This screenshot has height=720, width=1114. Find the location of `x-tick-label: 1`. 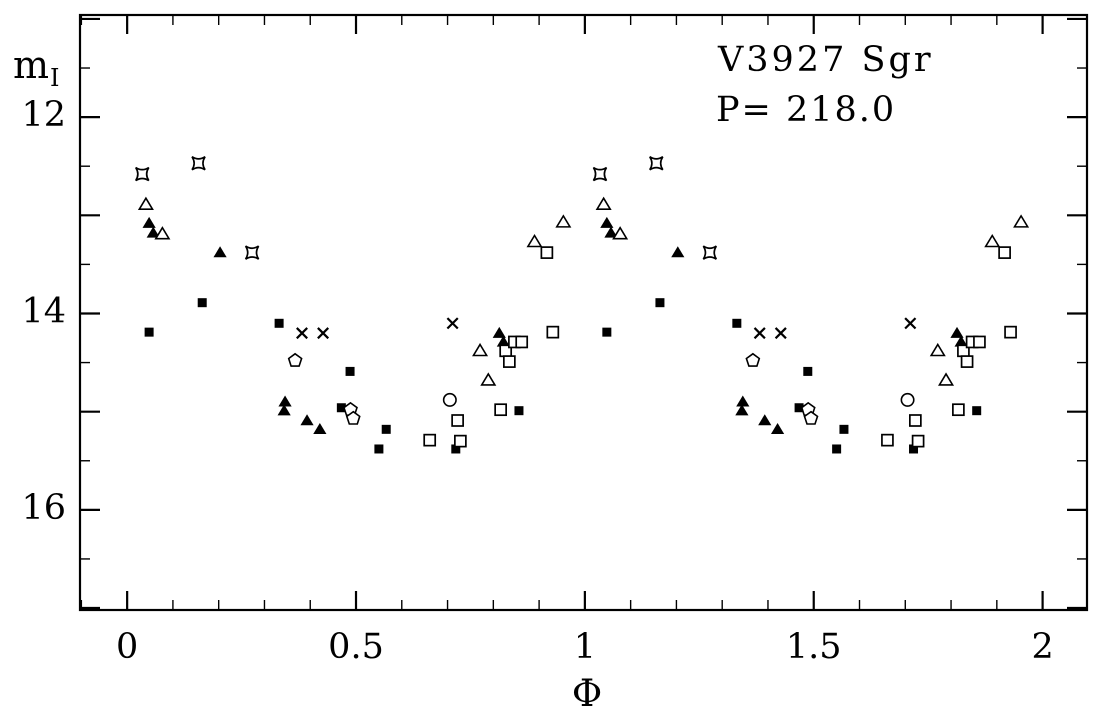

x-tick-label: 1 is located at coordinates (585, 647).